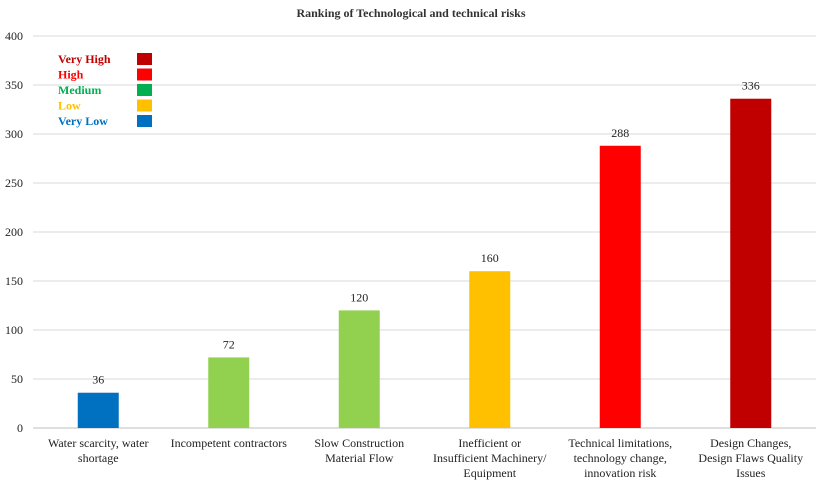 Image resolution: width=822 pixels, height=489 pixels. Describe the element at coordinates (98, 450) in the screenshot. I see `x-category-label: Water scarcity, water shortage` at that location.